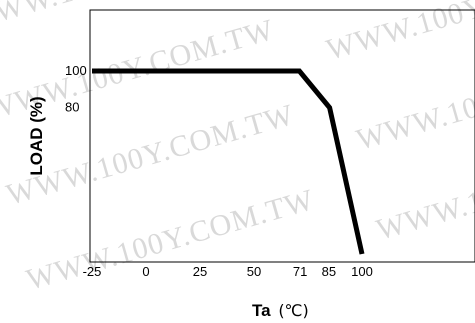  What do you see at coordinates (92, 271) in the screenshot?
I see `x-tick-label: -25` at bounding box center [92, 271].